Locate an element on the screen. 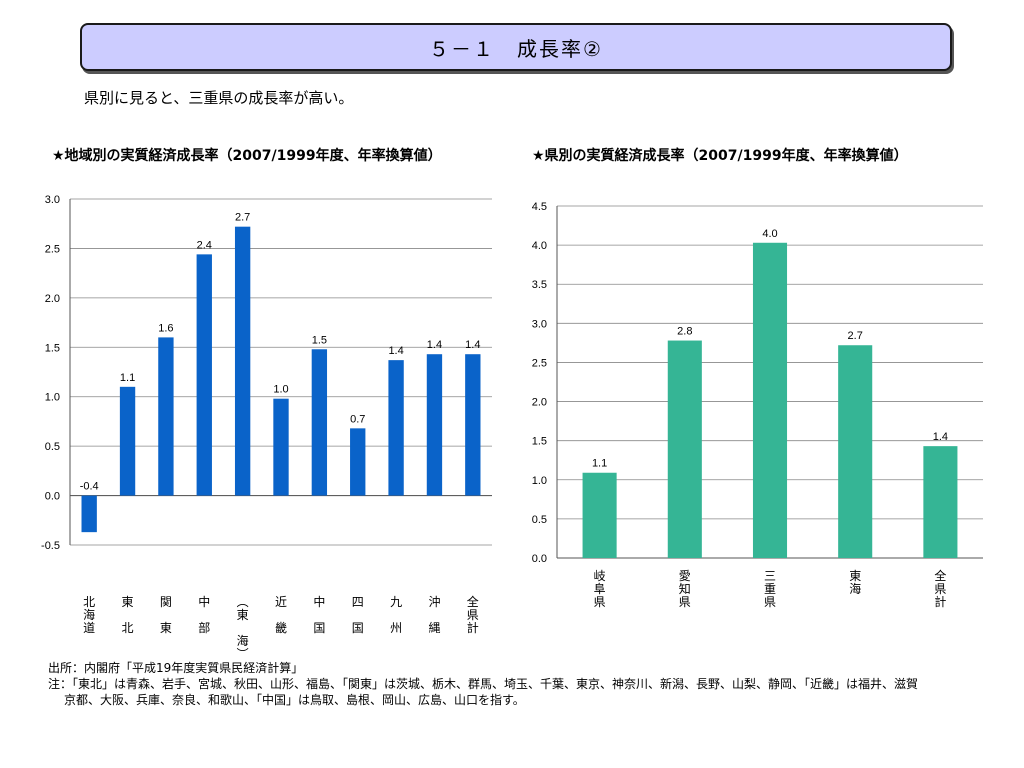  y-tick-label: 1.5 is located at coordinates (52, 348).